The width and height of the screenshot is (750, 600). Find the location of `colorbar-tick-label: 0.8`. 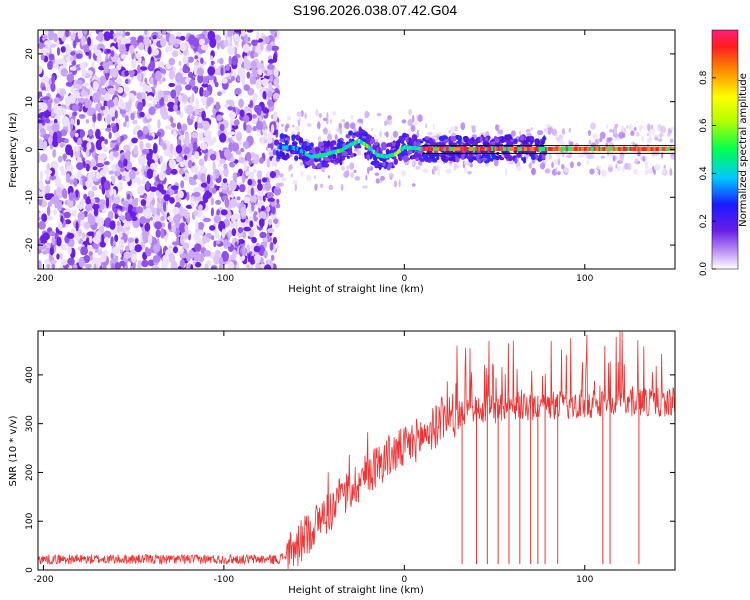

colorbar-tick-label: 0.8 is located at coordinates (704, 77).